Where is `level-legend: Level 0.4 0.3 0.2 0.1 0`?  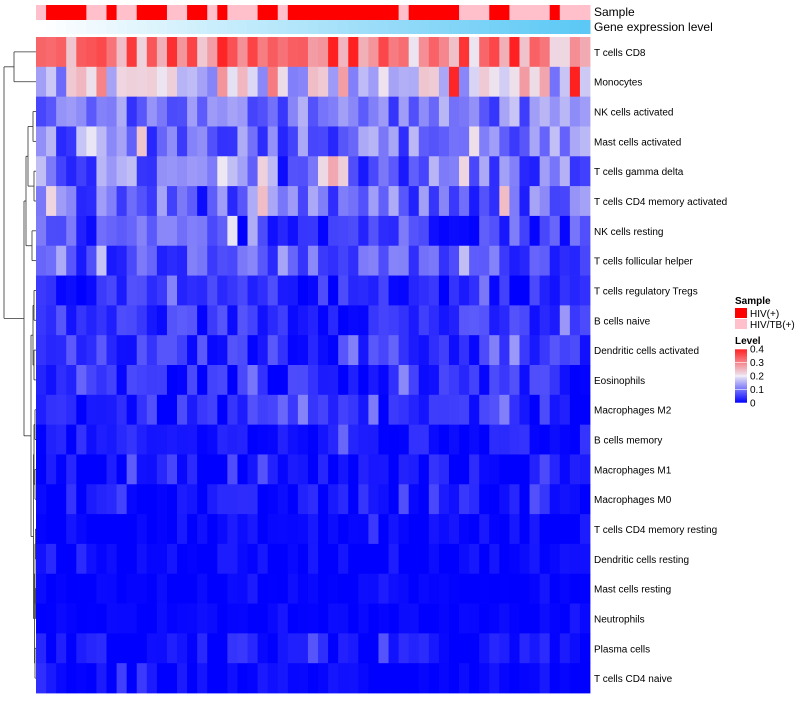
level-legend: Level 0.4 0.3 0.2 0.1 0 is located at coordinates (749, 373).